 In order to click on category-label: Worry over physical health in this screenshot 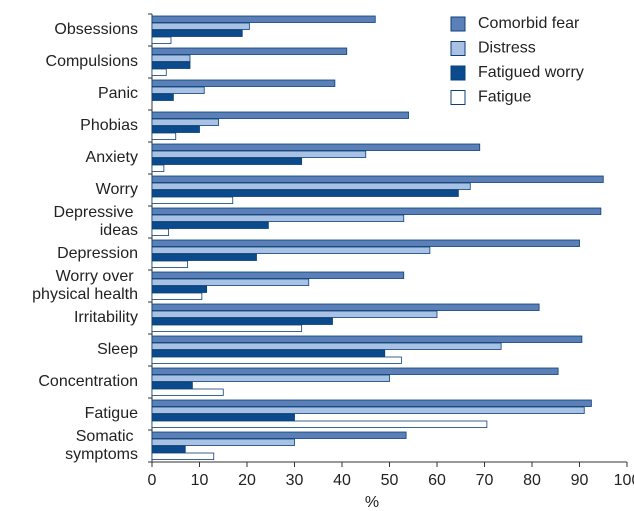, I will do `click(85, 285)`.